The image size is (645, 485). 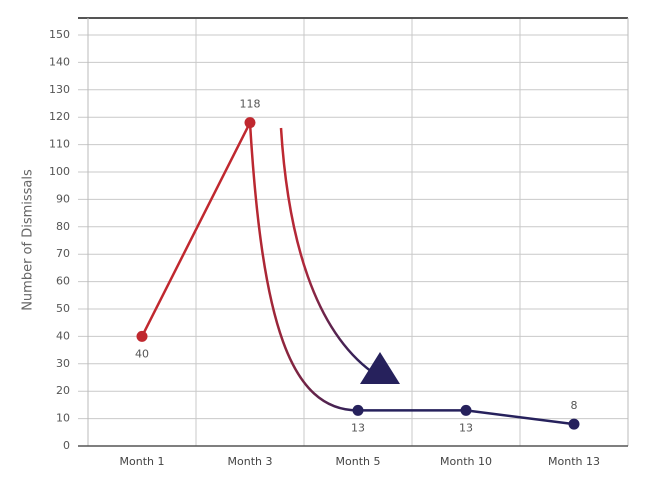 What do you see at coordinates (59, 116) in the screenshot?
I see `y-tick-label: 120` at bounding box center [59, 116].